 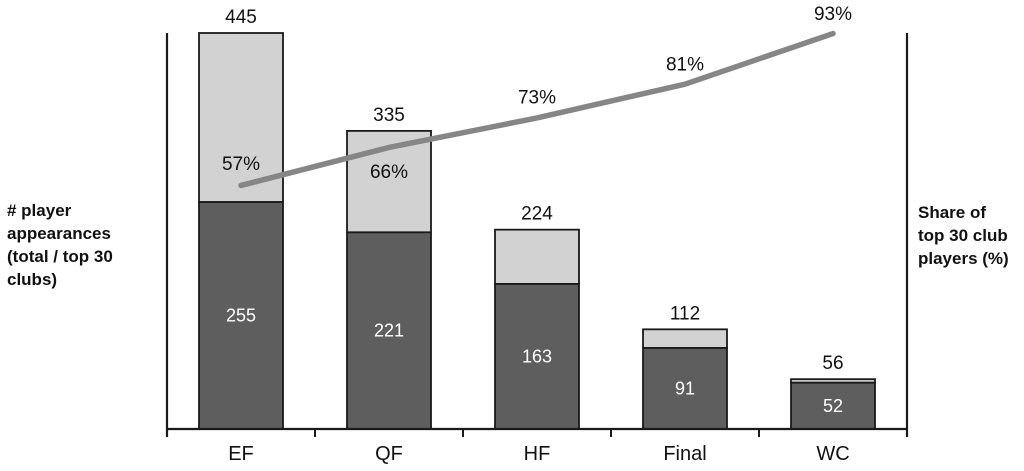 I want to click on trend-point-label-Final: 81%, so click(x=685, y=65).